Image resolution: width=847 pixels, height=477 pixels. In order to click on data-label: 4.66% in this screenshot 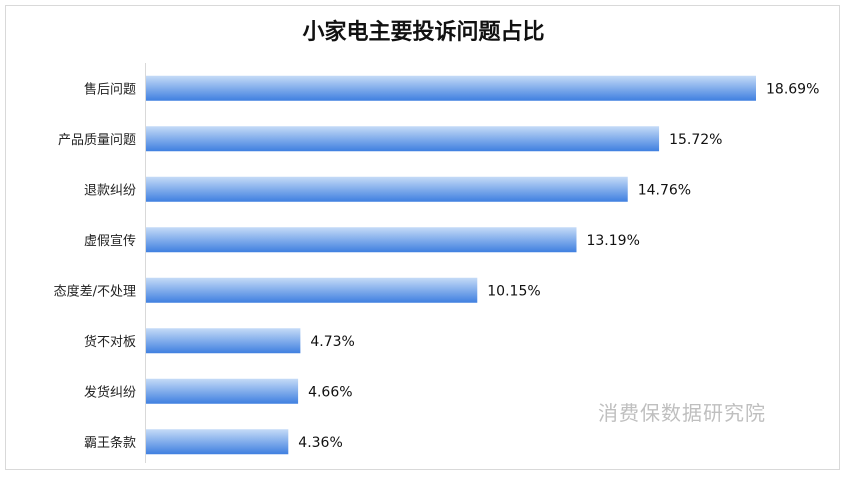, I will do `click(330, 392)`.